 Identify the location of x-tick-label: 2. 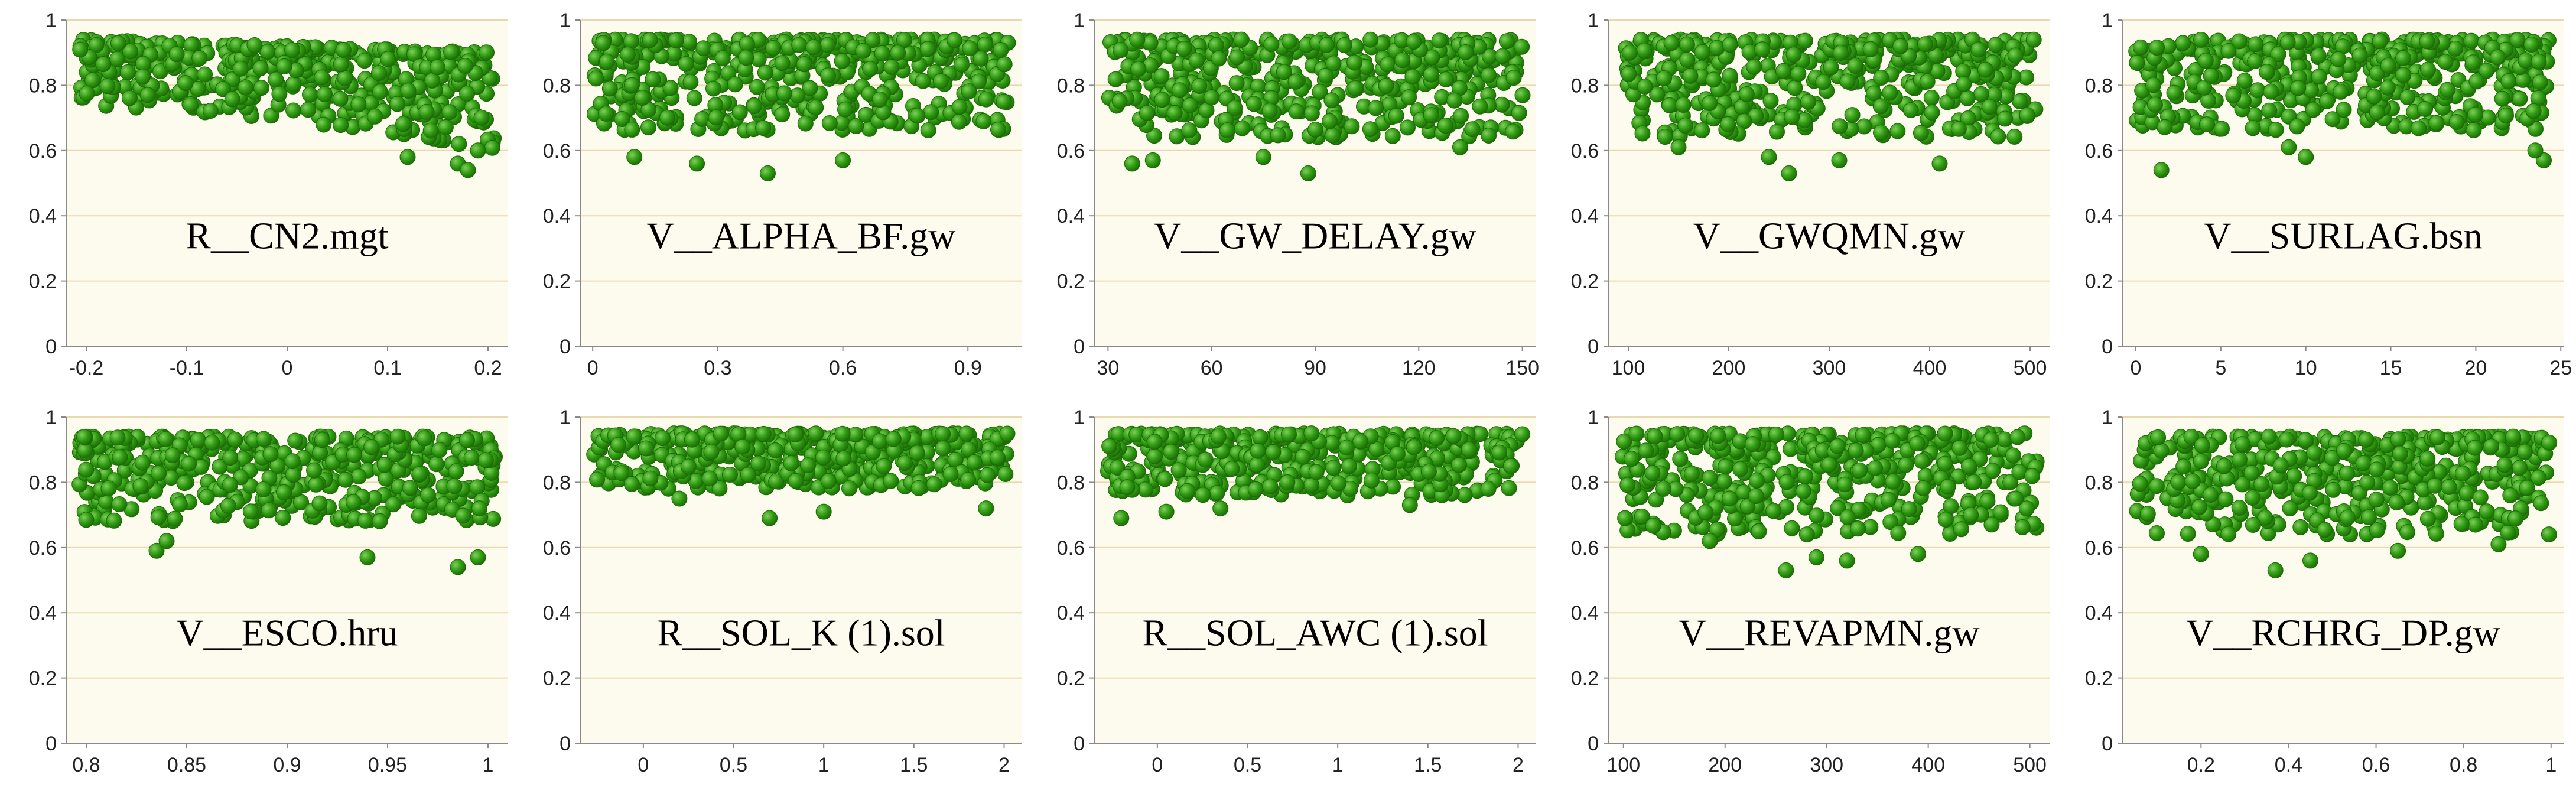
(1519, 765).